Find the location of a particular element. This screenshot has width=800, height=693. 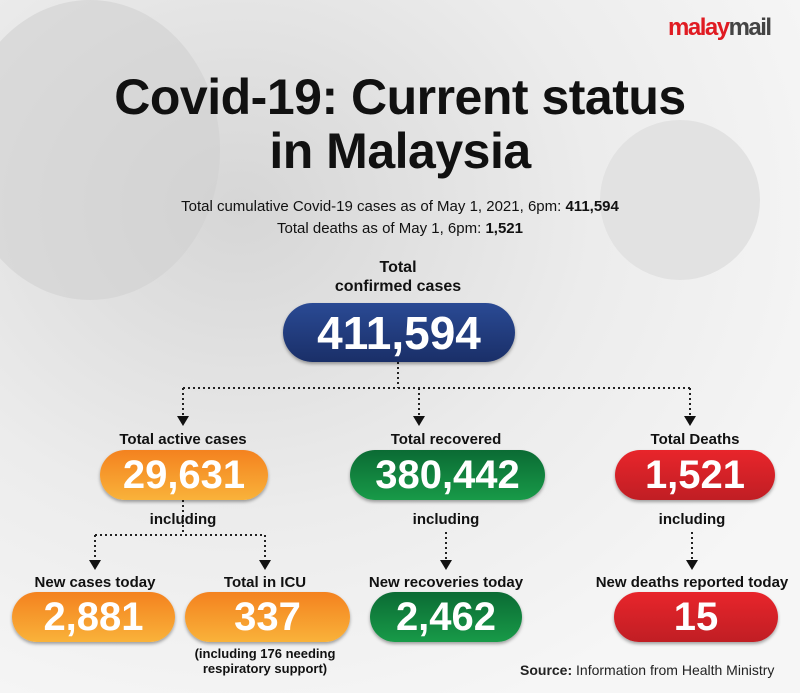

active-including-label: including is located at coordinates (183, 519).